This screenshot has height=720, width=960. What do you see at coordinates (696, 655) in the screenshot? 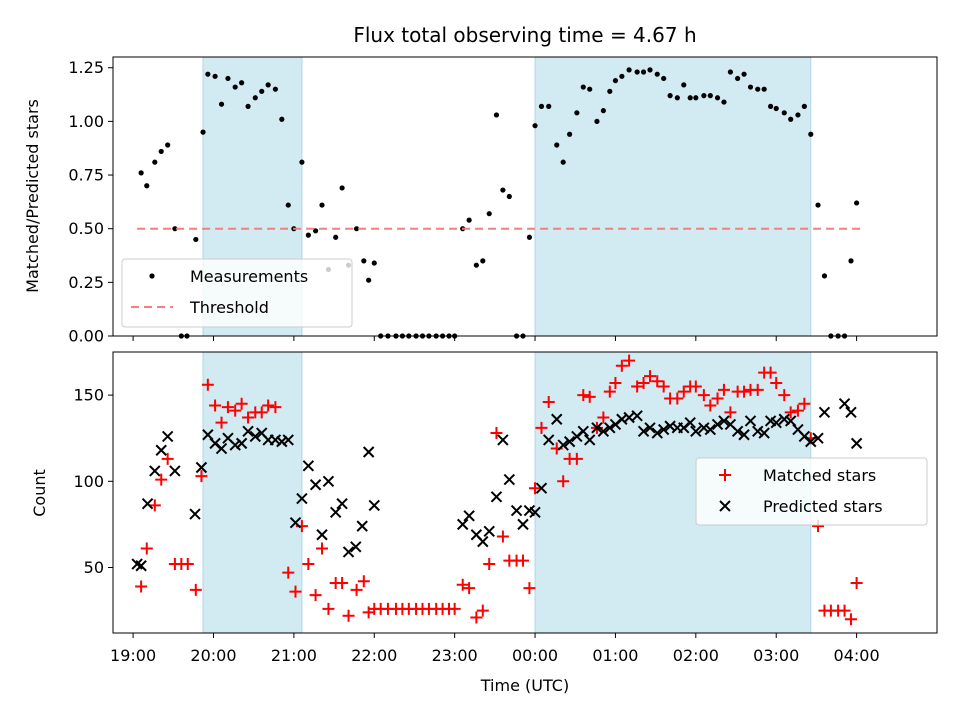
I see `x-tick-label: 02:00` at bounding box center [696, 655].